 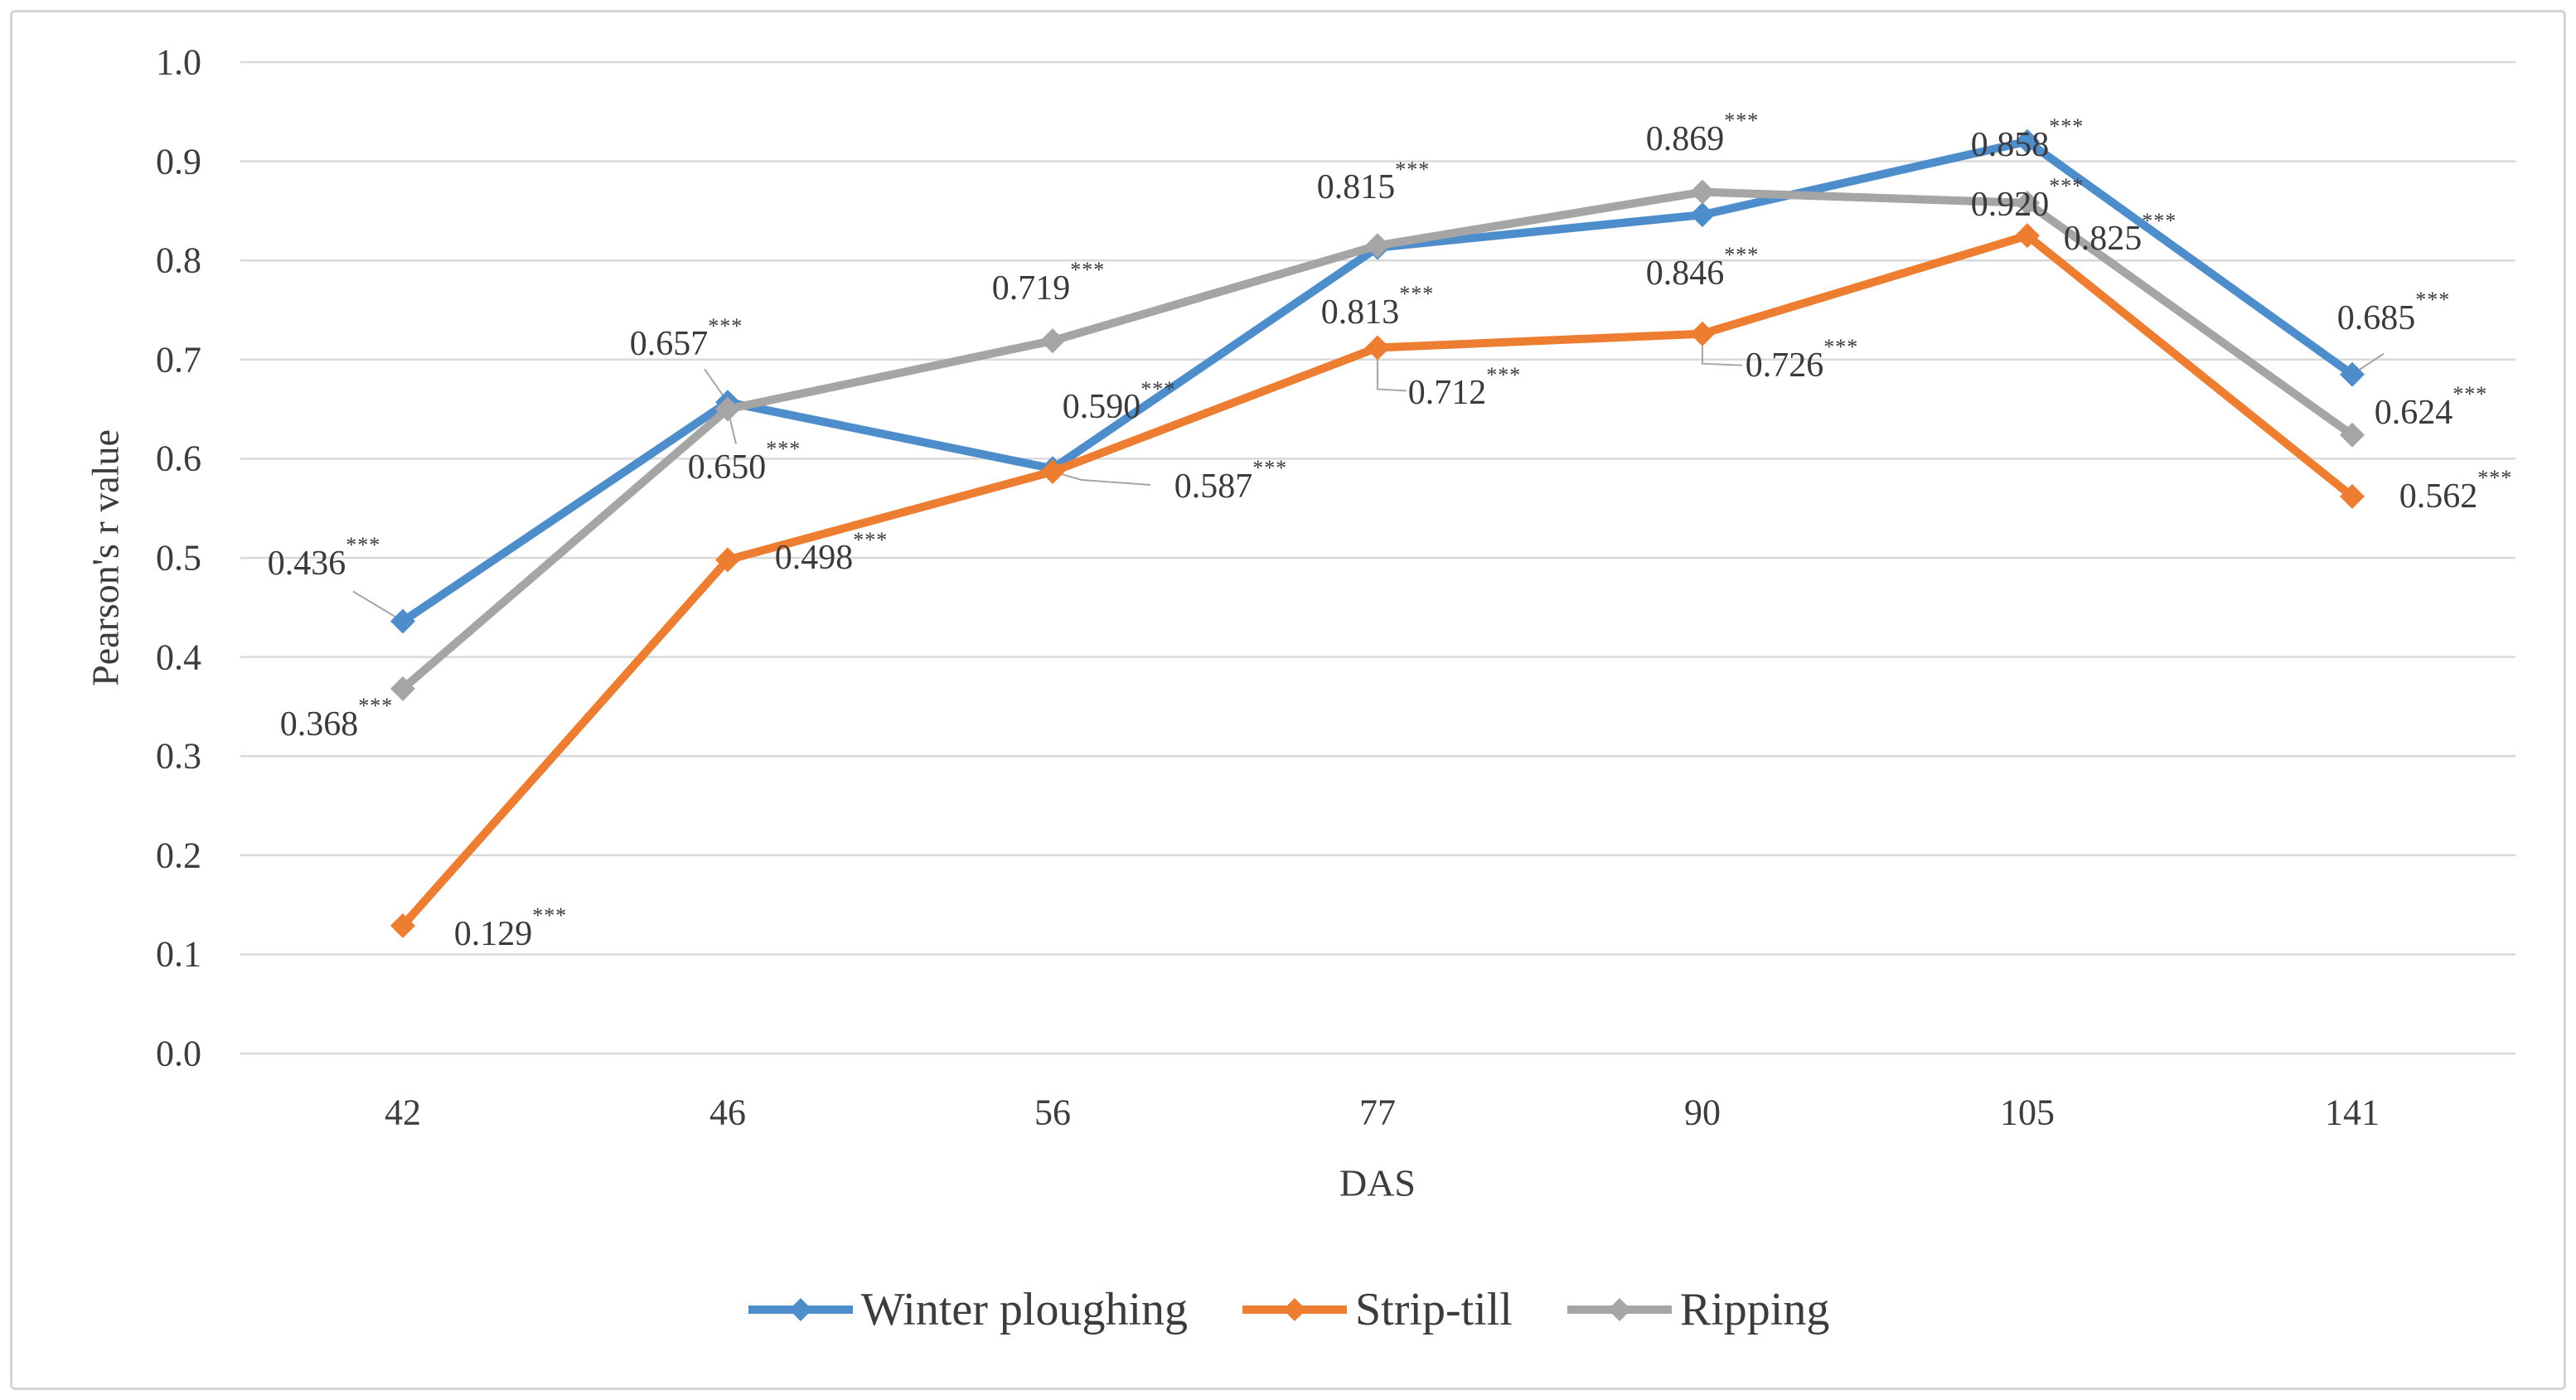 I want to click on data-label: 0.650***, so click(x=744, y=462).